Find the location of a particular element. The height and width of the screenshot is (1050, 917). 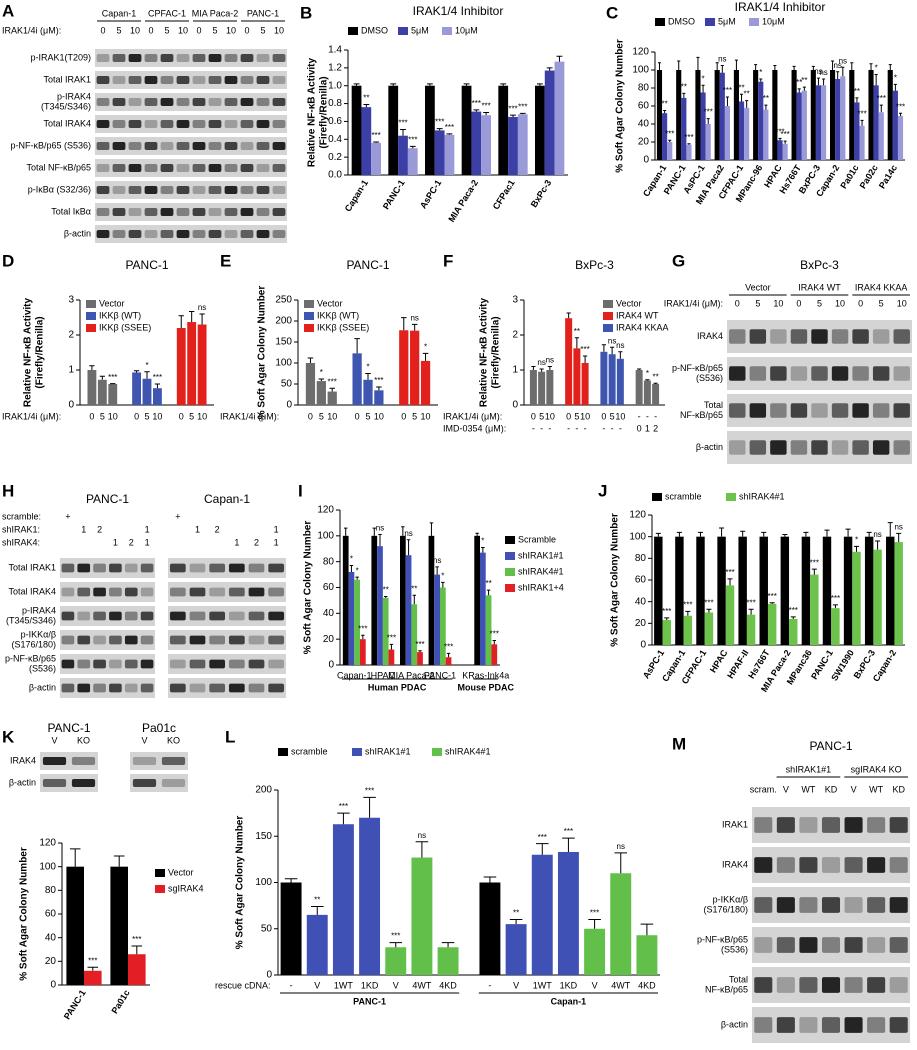

blot-strip is located at coordinates (227, 568).